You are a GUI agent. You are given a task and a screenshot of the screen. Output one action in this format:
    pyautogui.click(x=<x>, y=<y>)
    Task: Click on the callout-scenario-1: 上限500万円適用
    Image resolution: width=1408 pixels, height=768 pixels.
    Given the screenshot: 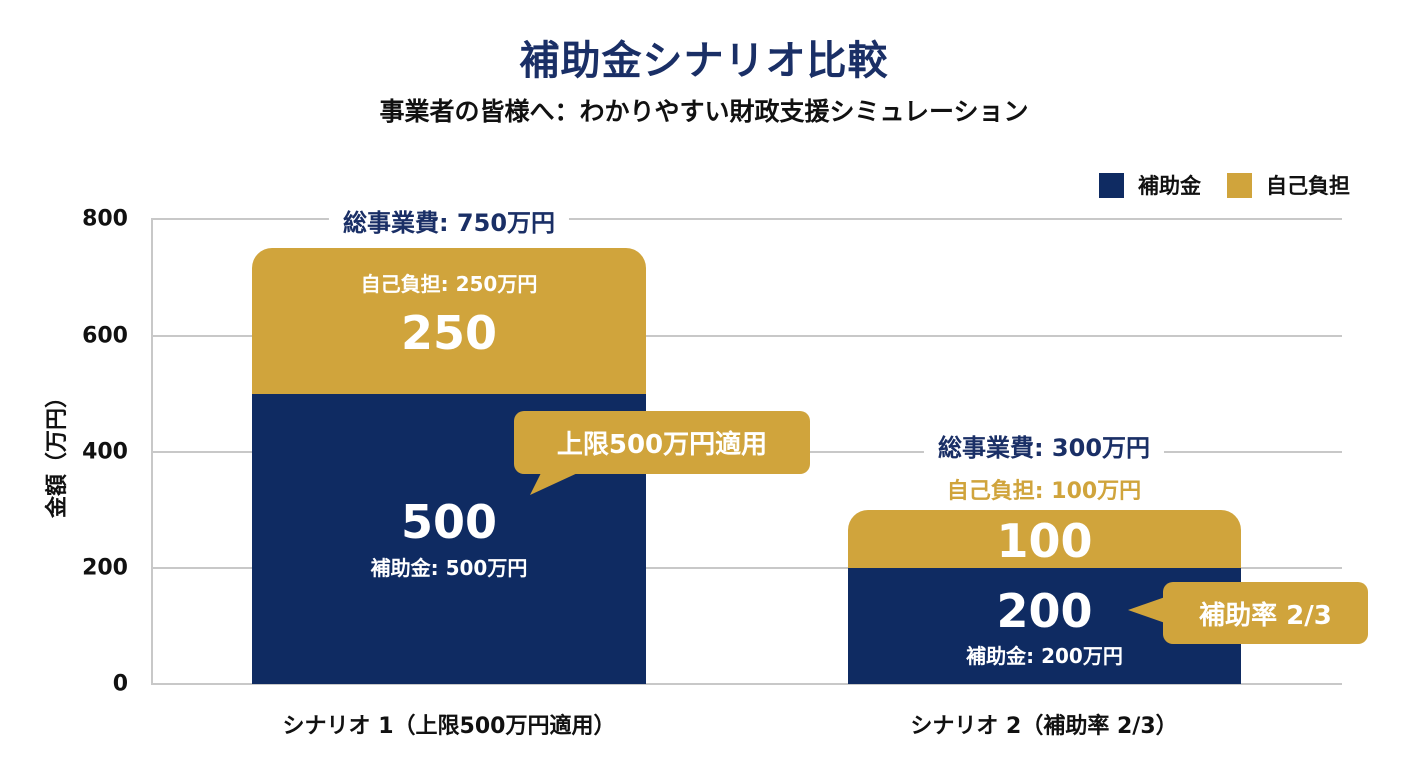 What is the action you would take?
    pyautogui.click(x=662, y=442)
    